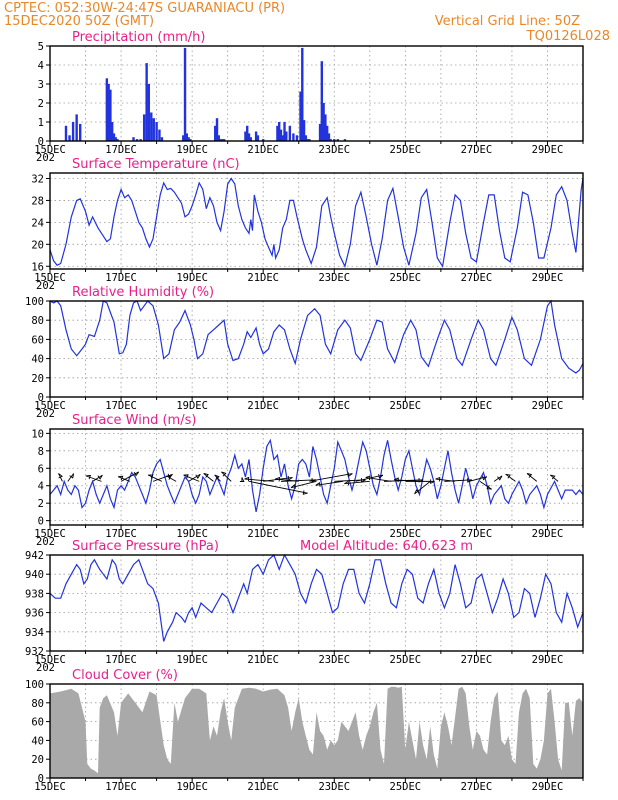  Describe the element at coordinates (37, 321) in the screenshot. I see `y-tick-label: 80` at that location.